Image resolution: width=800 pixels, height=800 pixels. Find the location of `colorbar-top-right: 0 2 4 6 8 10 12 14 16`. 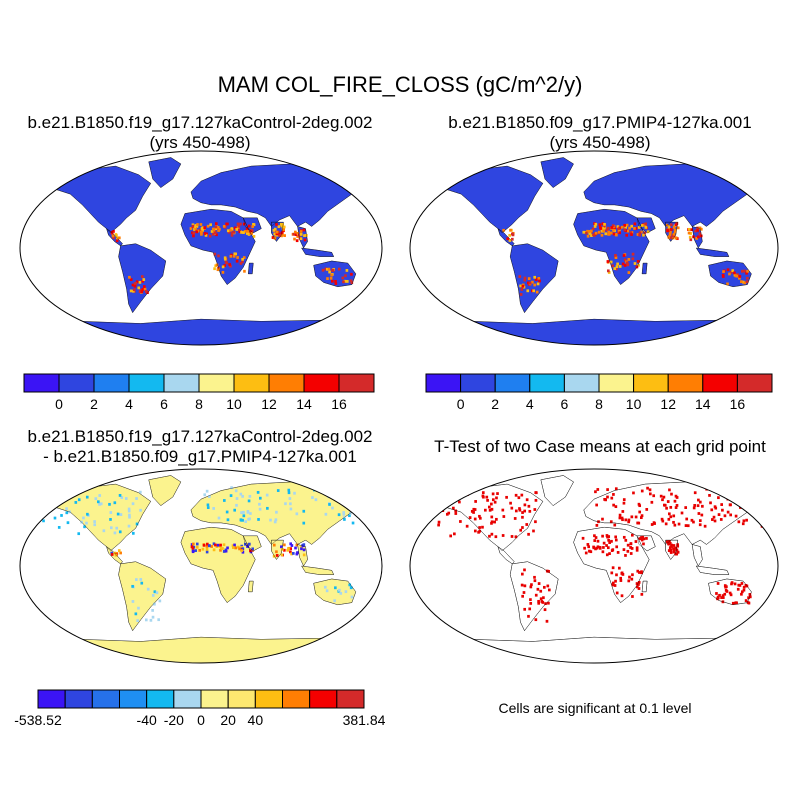

colorbar-top-right: 0 2 4 6 8 10 12 14 16 is located at coordinates (599, 392).